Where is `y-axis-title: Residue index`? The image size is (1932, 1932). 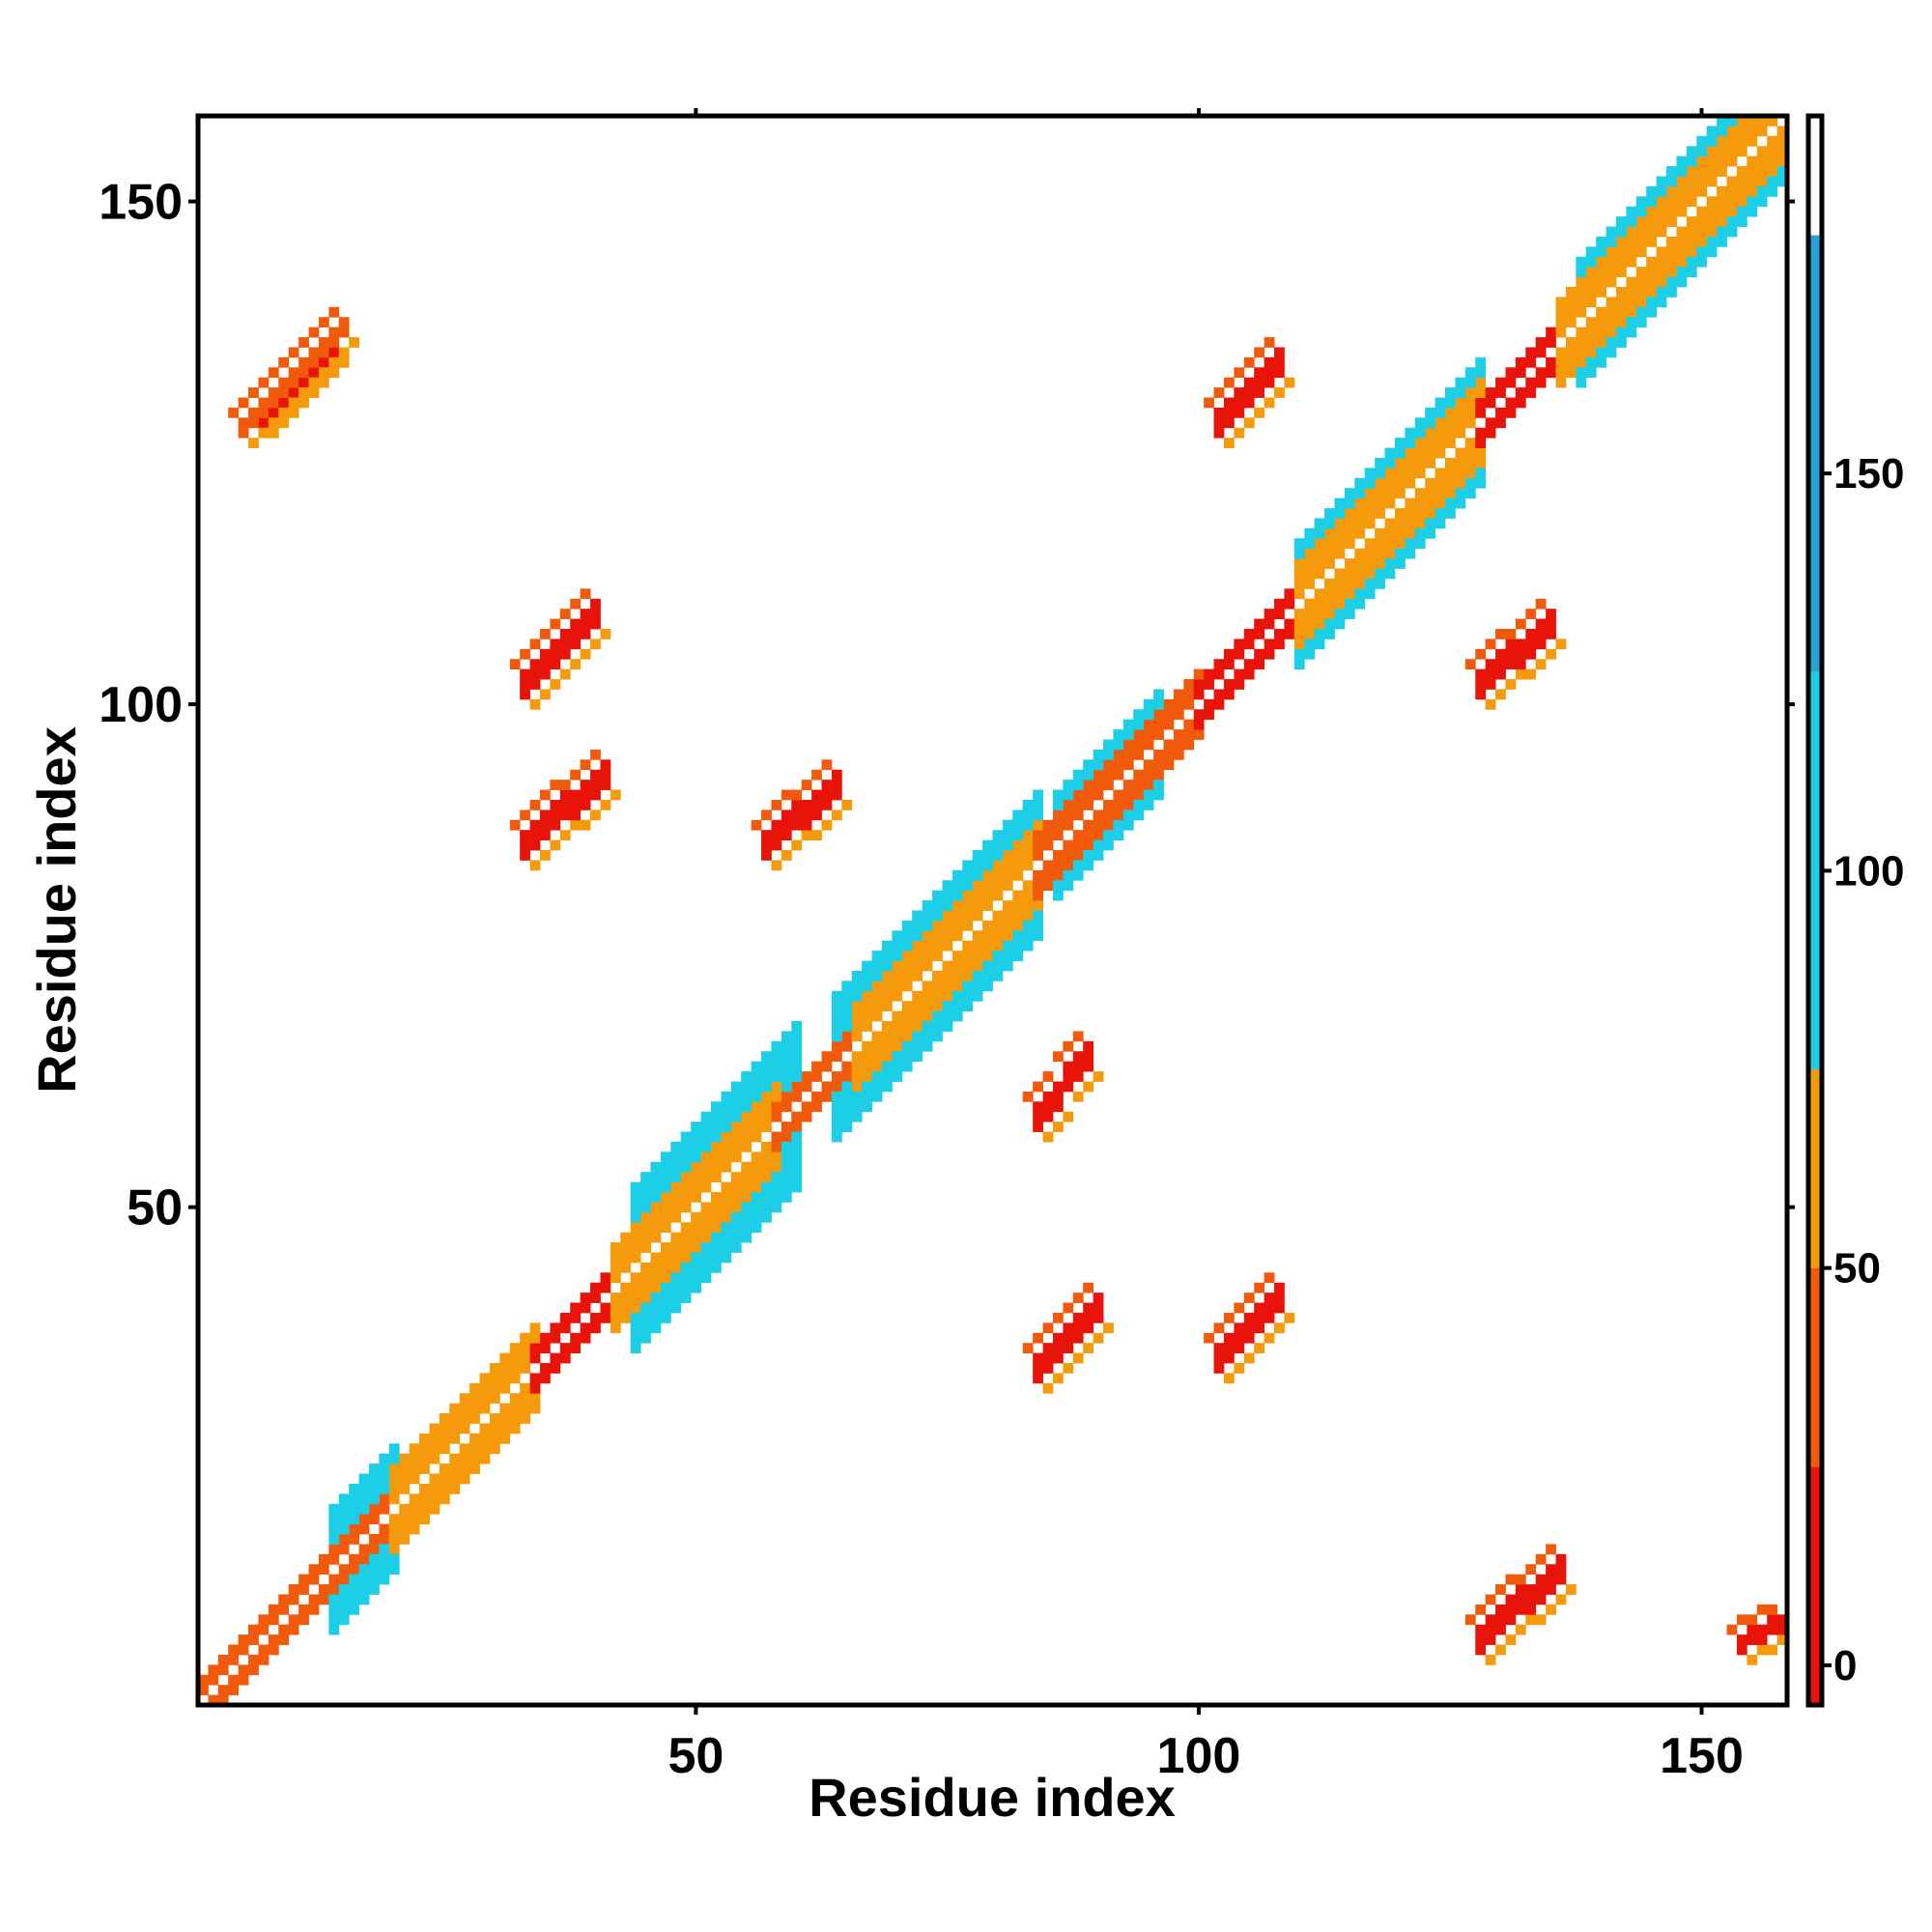 y-axis-title: Residue index is located at coordinates (56, 910).